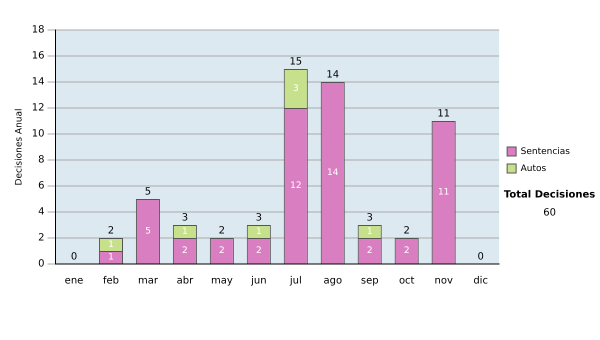 The width and height of the screenshot is (600, 340). What do you see at coordinates (295, 89) in the screenshot?
I see `data-label: 3` at bounding box center [295, 89].